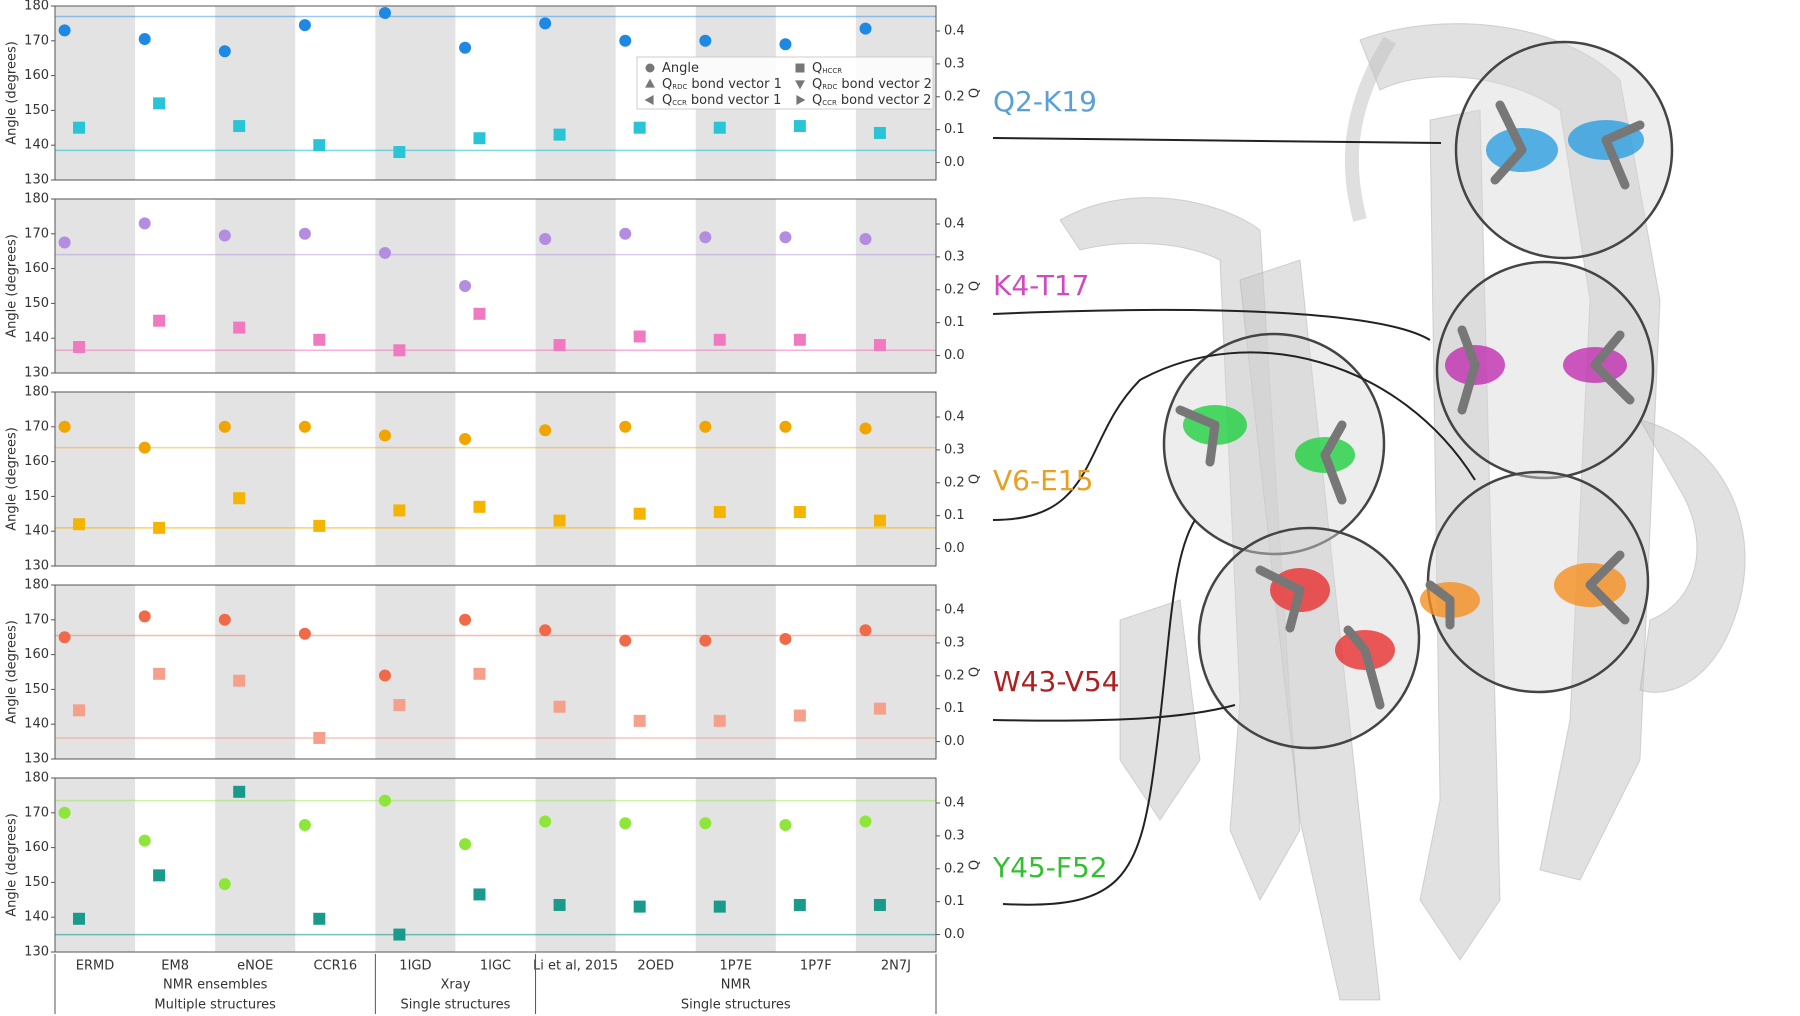 This screenshot has height=1016, width=1800. Describe the element at coordinates (816, 966) in the screenshot. I see `x-tick-label: 1P7F` at that location.